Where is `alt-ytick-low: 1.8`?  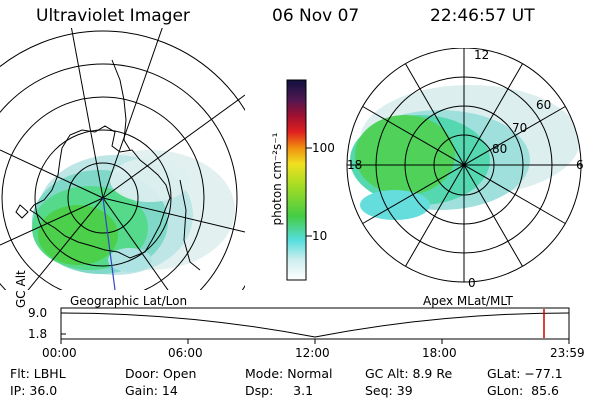
alt-ytick-low: 1.8 is located at coordinates (38, 334).